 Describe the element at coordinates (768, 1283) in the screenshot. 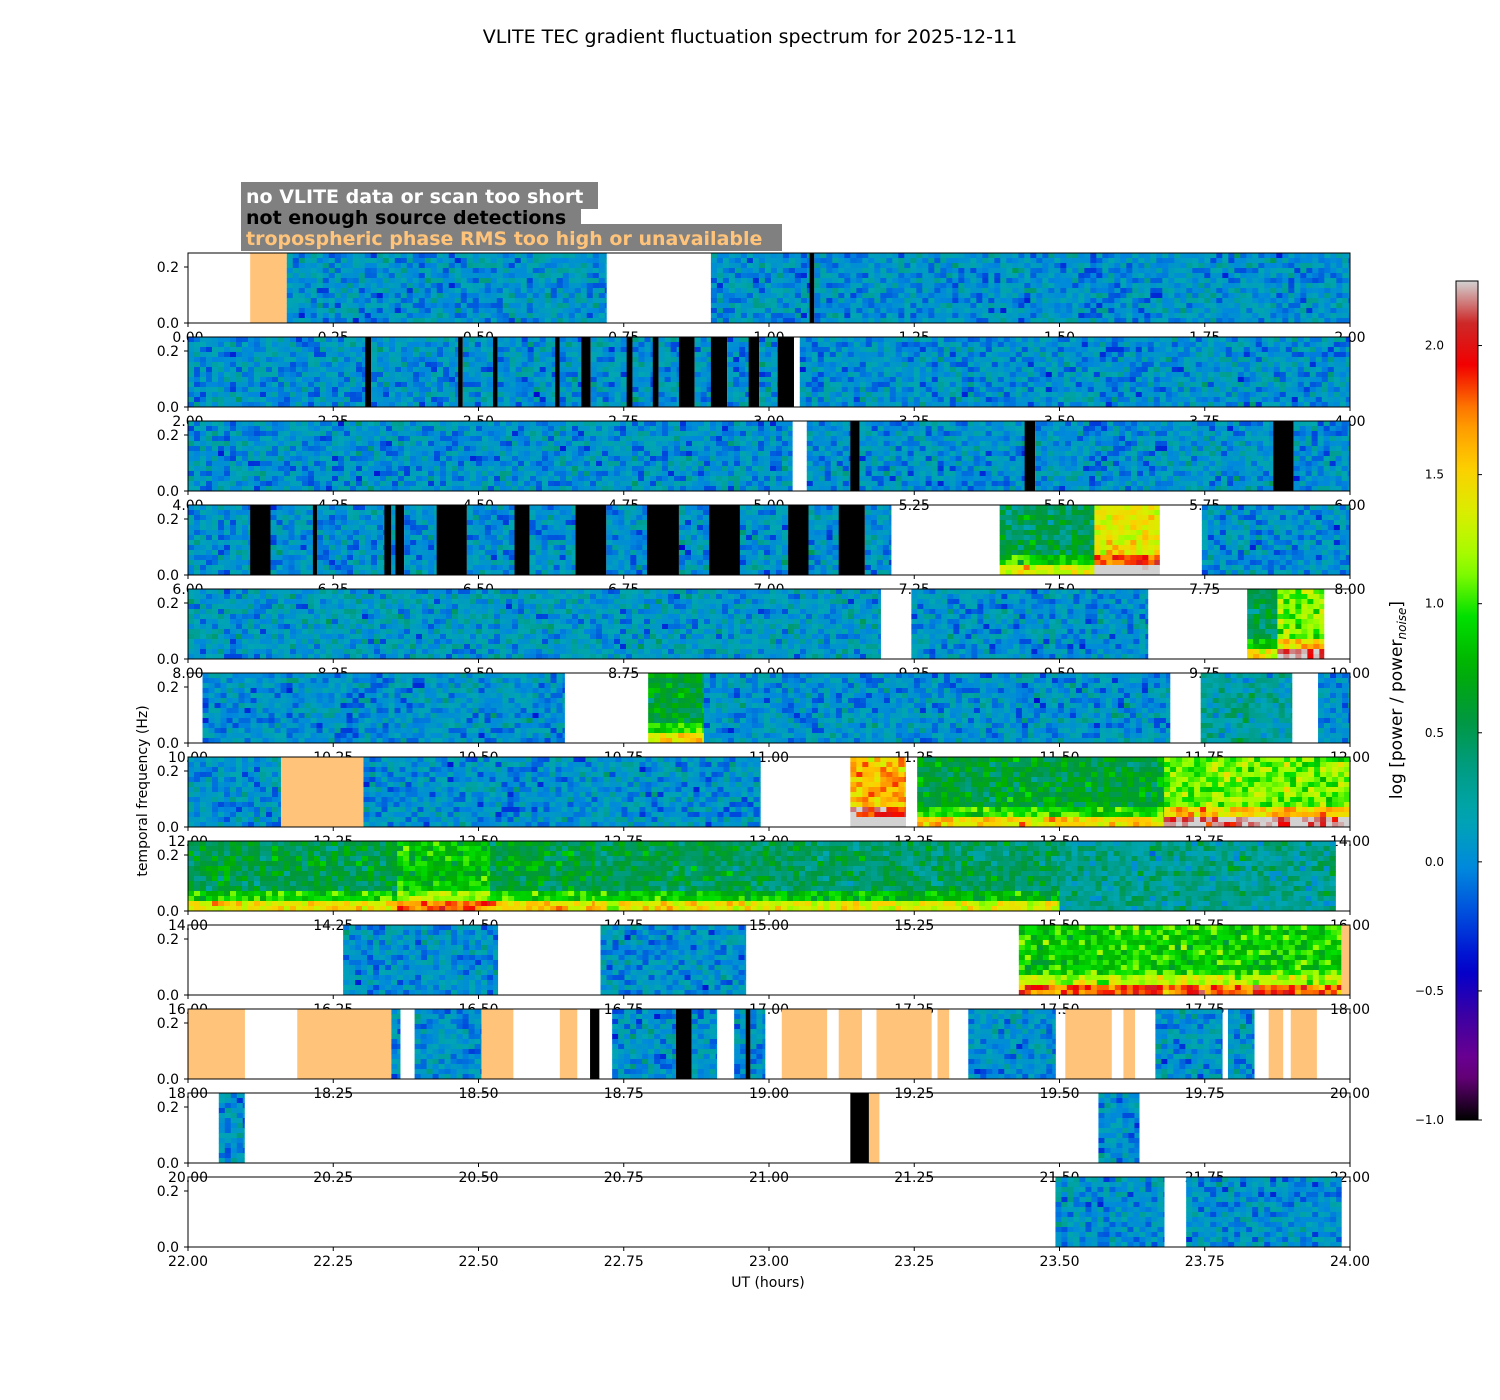

I see `x-axis-label: UT (hours)` at that location.